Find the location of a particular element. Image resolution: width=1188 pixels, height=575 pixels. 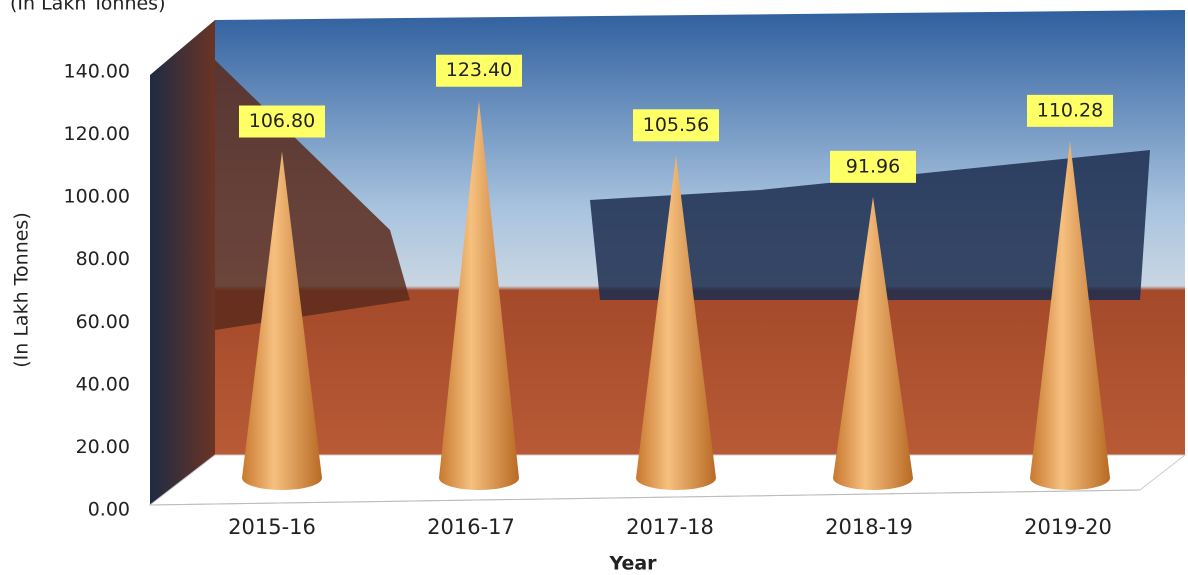

x-tick-label: 2018-19 is located at coordinates (869, 527).